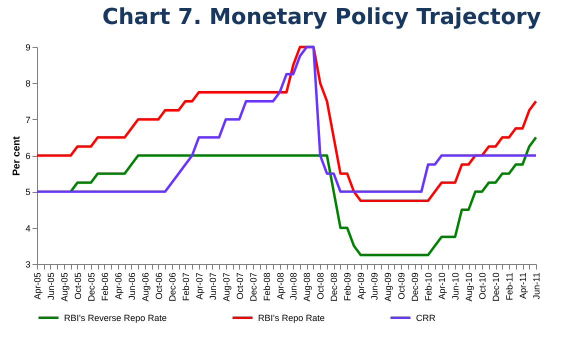  What do you see at coordinates (172, 287) in the screenshot?
I see `x-tick-label: Dec-06` at bounding box center [172, 287].